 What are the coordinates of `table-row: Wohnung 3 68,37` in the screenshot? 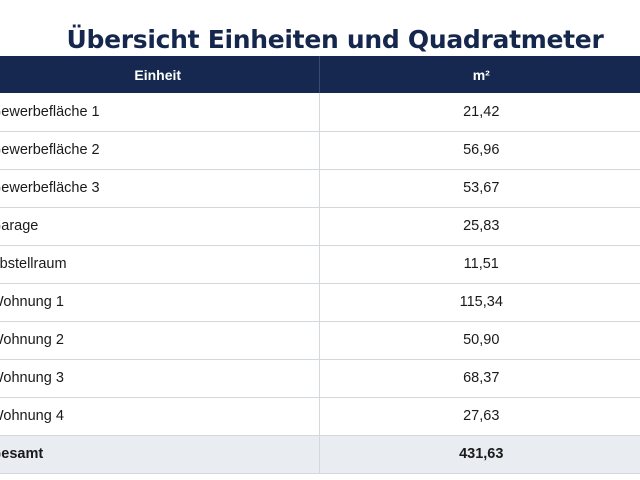 It's located at (320, 378).